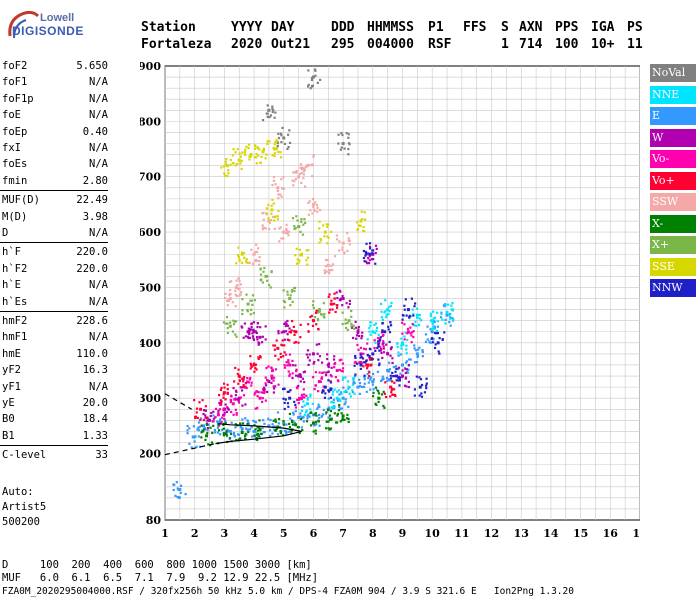  I want to click on parameter-value: 18.4, so click(95, 419).